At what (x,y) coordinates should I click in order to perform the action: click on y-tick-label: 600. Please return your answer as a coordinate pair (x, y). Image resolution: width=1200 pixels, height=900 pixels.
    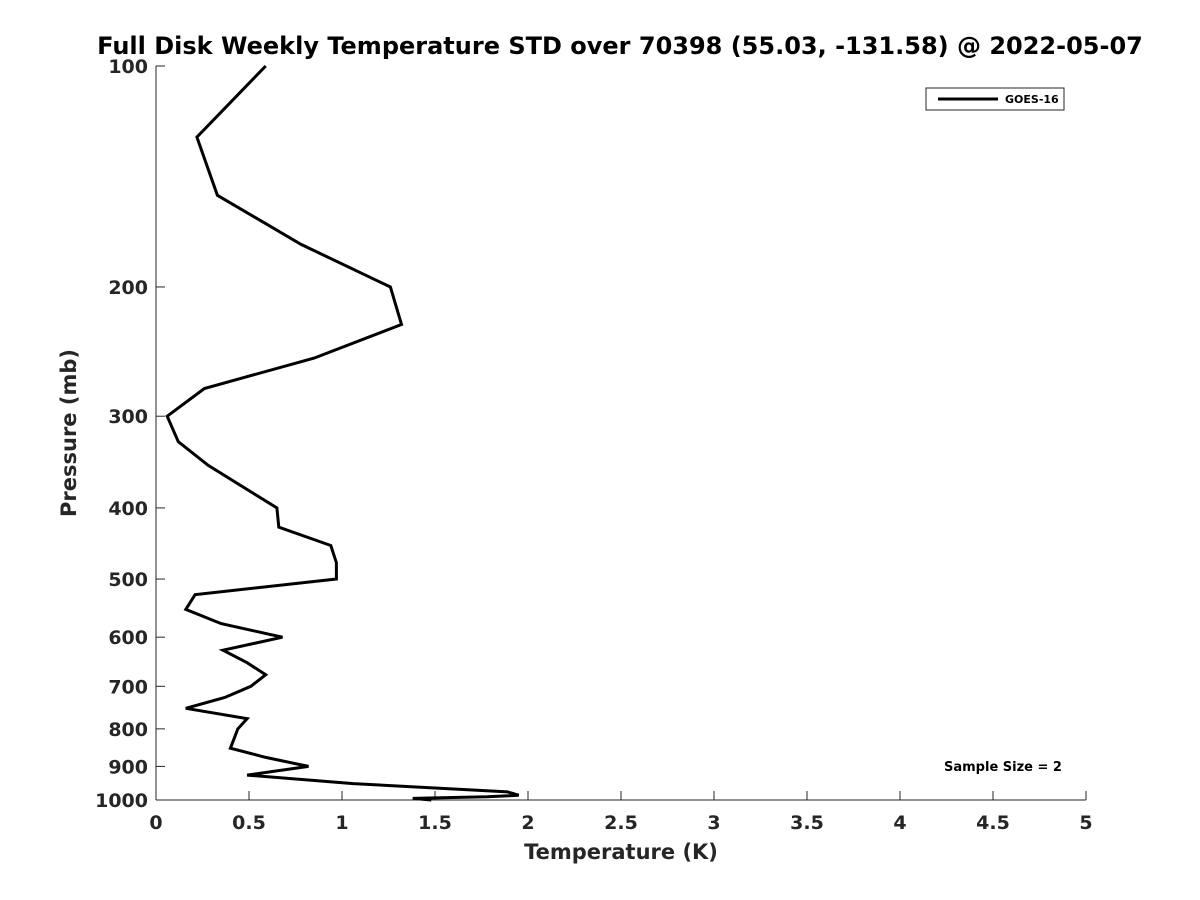
    Looking at the image, I should click on (128, 638).